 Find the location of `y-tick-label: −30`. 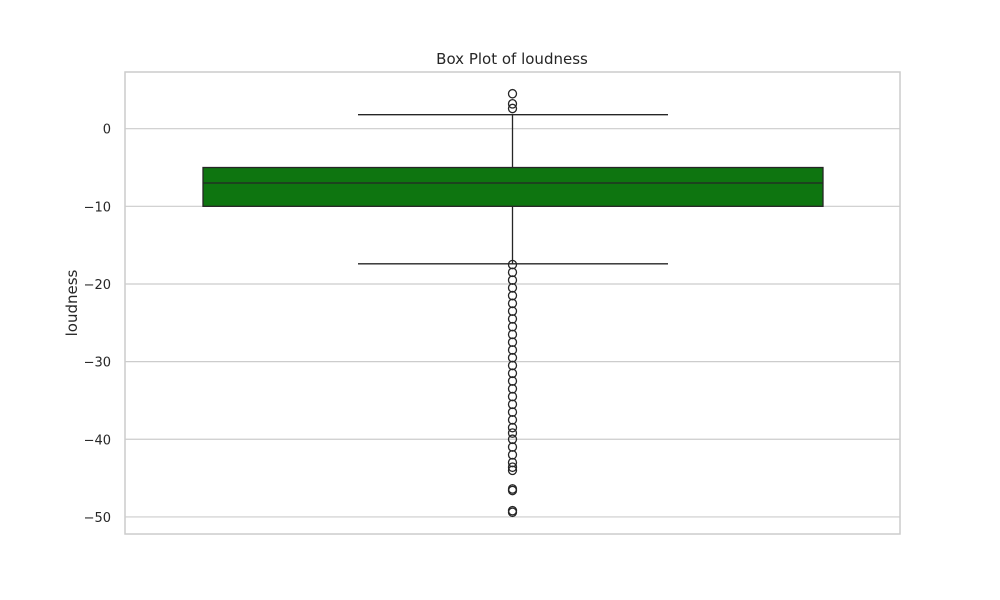

y-tick-label: −30 is located at coordinates (97, 363).